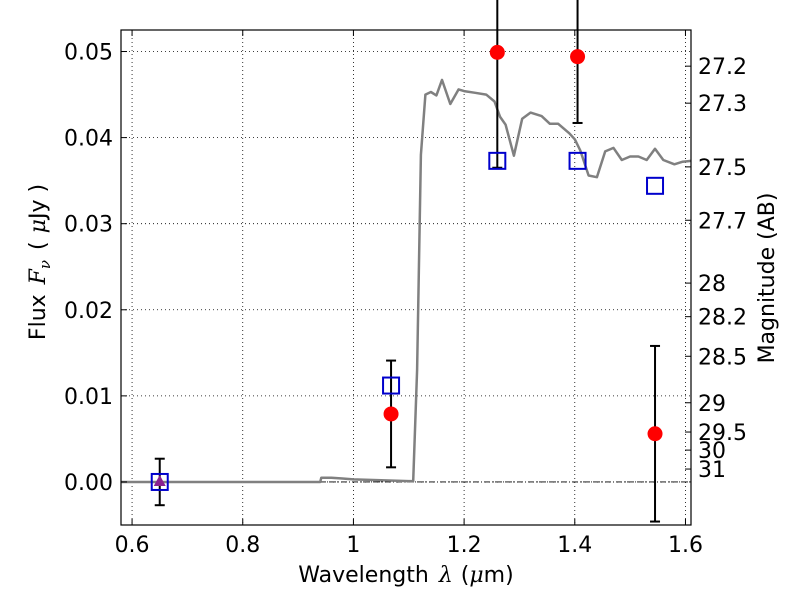  Describe the element at coordinates (88, 225) in the screenshot. I see `y-tick-label: 0.03` at that location.